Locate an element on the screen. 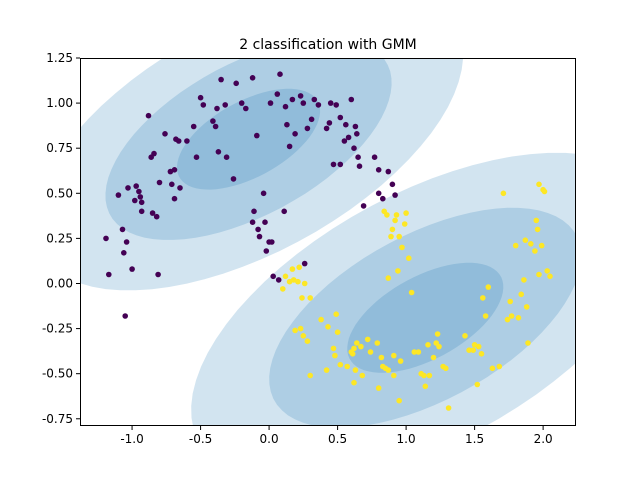  x-tick-label: 0.5 is located at coordinates (337, 439).